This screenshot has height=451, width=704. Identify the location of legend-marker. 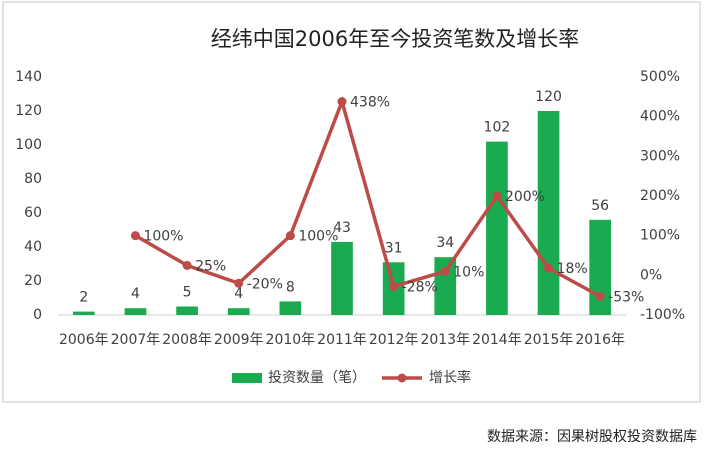
(402, 378).